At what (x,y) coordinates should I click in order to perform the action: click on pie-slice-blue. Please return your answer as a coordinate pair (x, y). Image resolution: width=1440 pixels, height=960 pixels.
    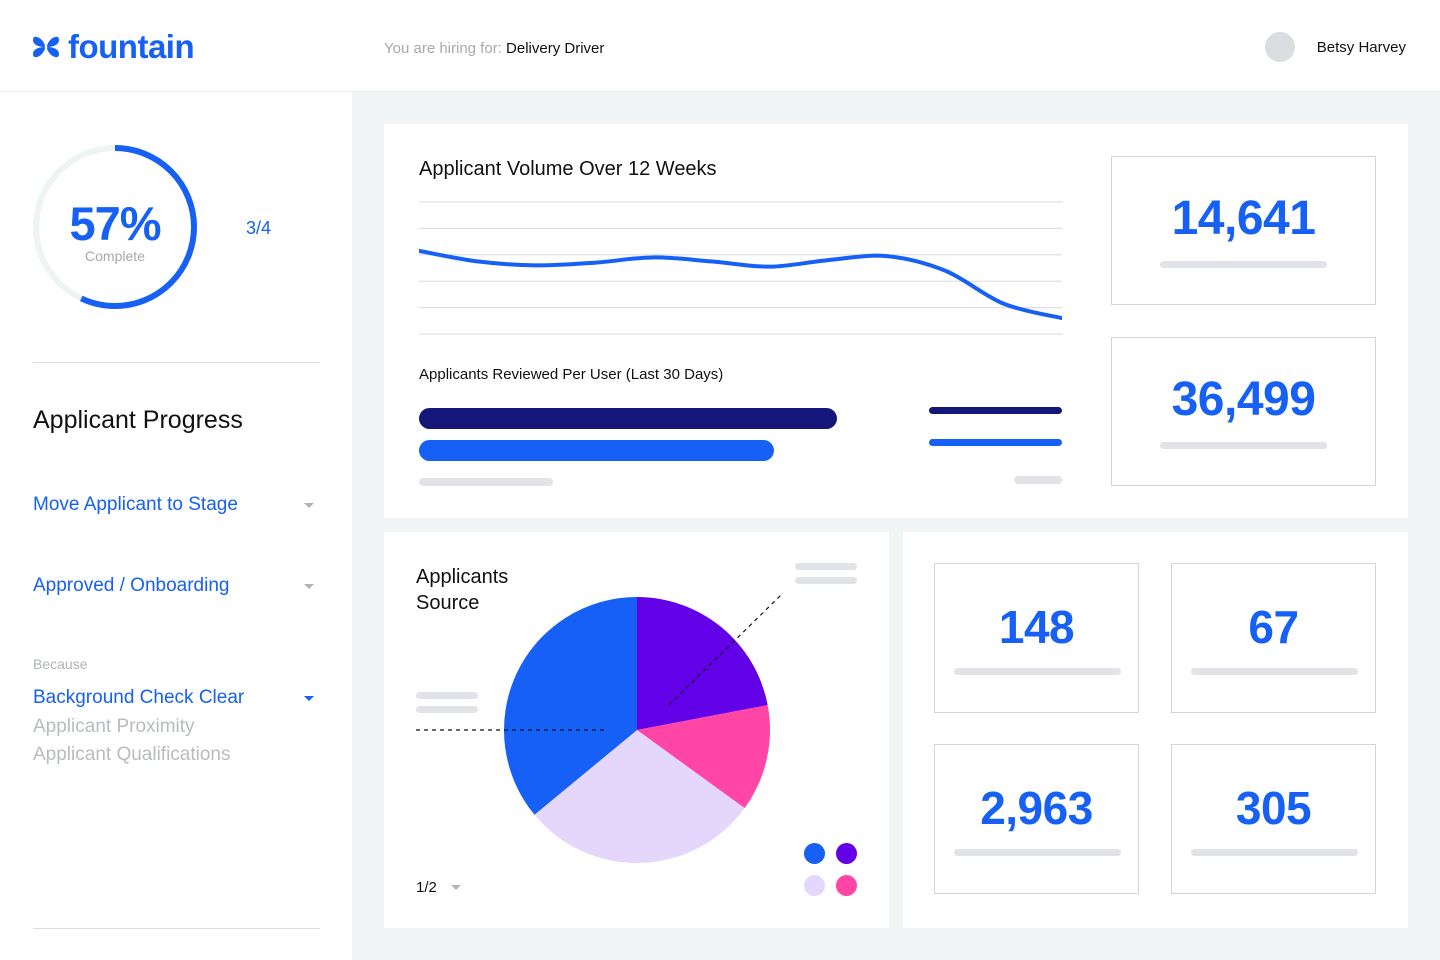
    Looking at the image, I should click on (570, 706).